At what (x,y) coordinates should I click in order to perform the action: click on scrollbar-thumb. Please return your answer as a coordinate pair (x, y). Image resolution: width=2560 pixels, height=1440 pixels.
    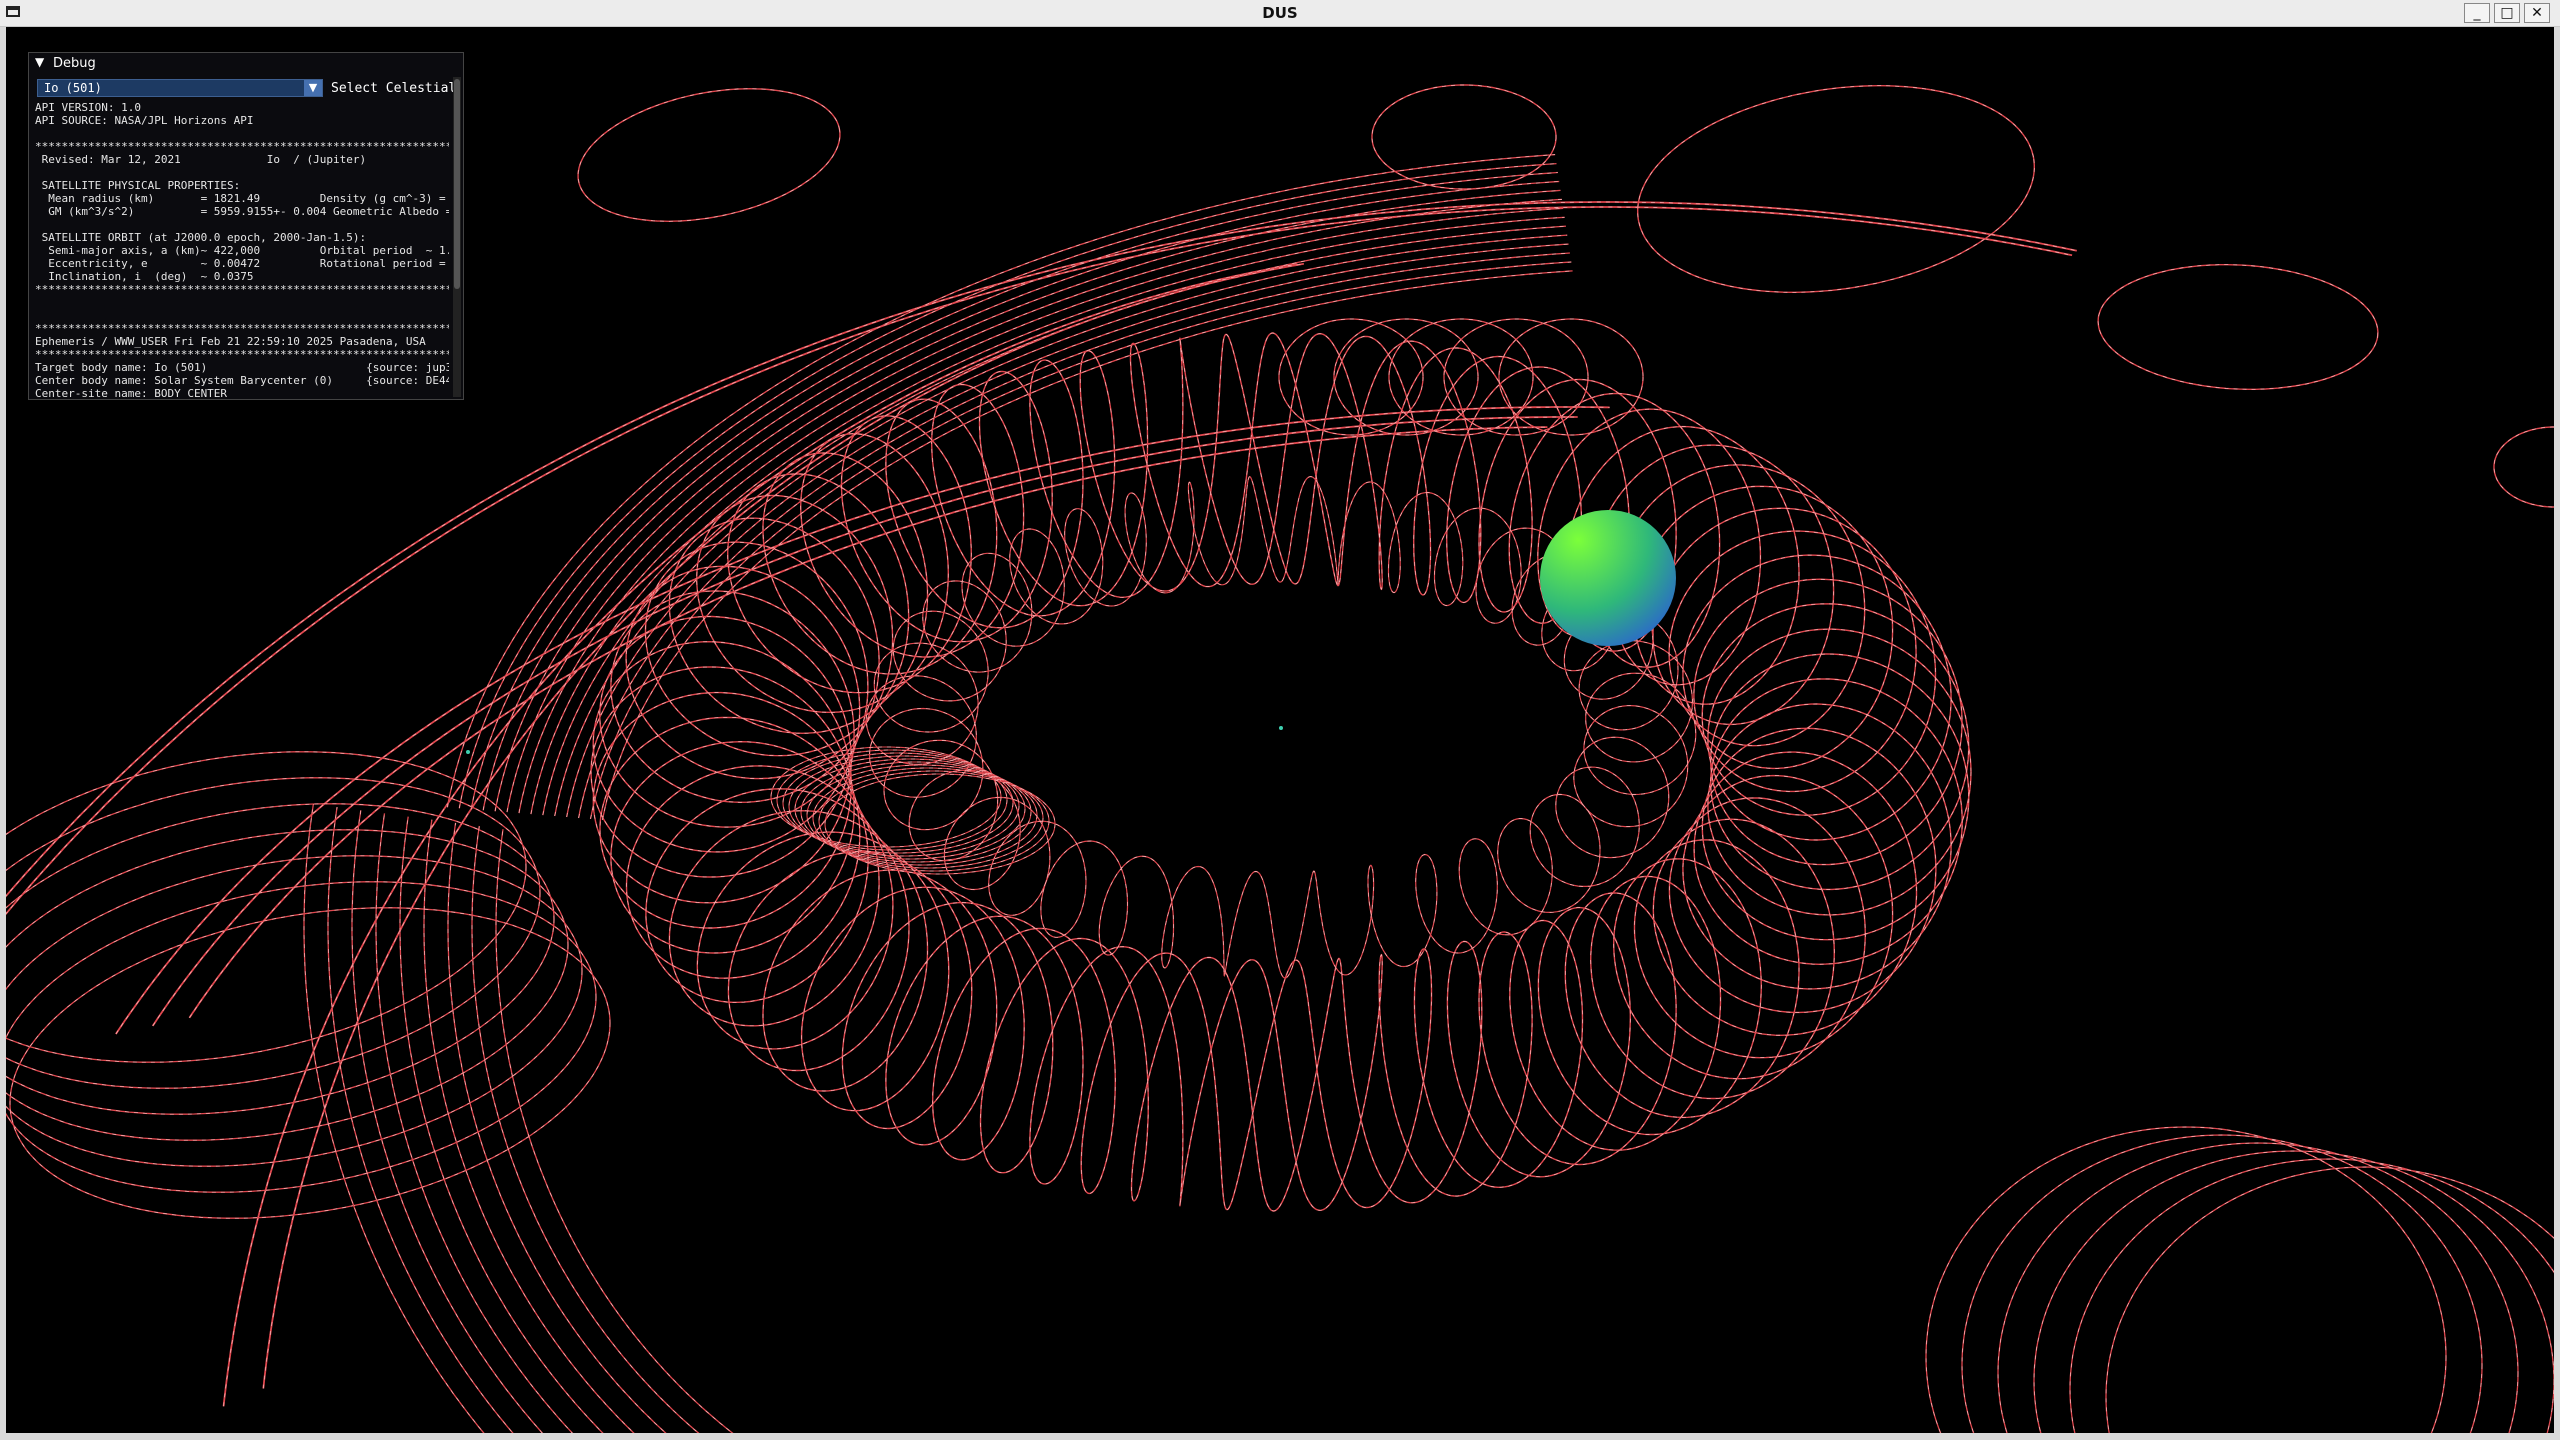
    Looking at the image, I should click on (457, 184).